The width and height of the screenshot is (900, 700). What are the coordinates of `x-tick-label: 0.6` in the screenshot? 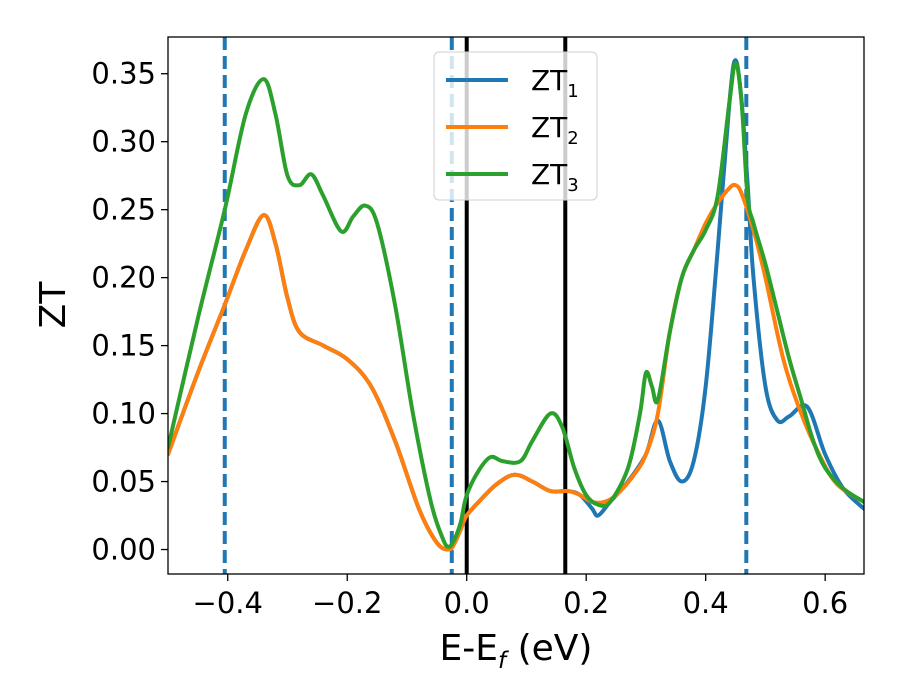 It's located at (825, 603).